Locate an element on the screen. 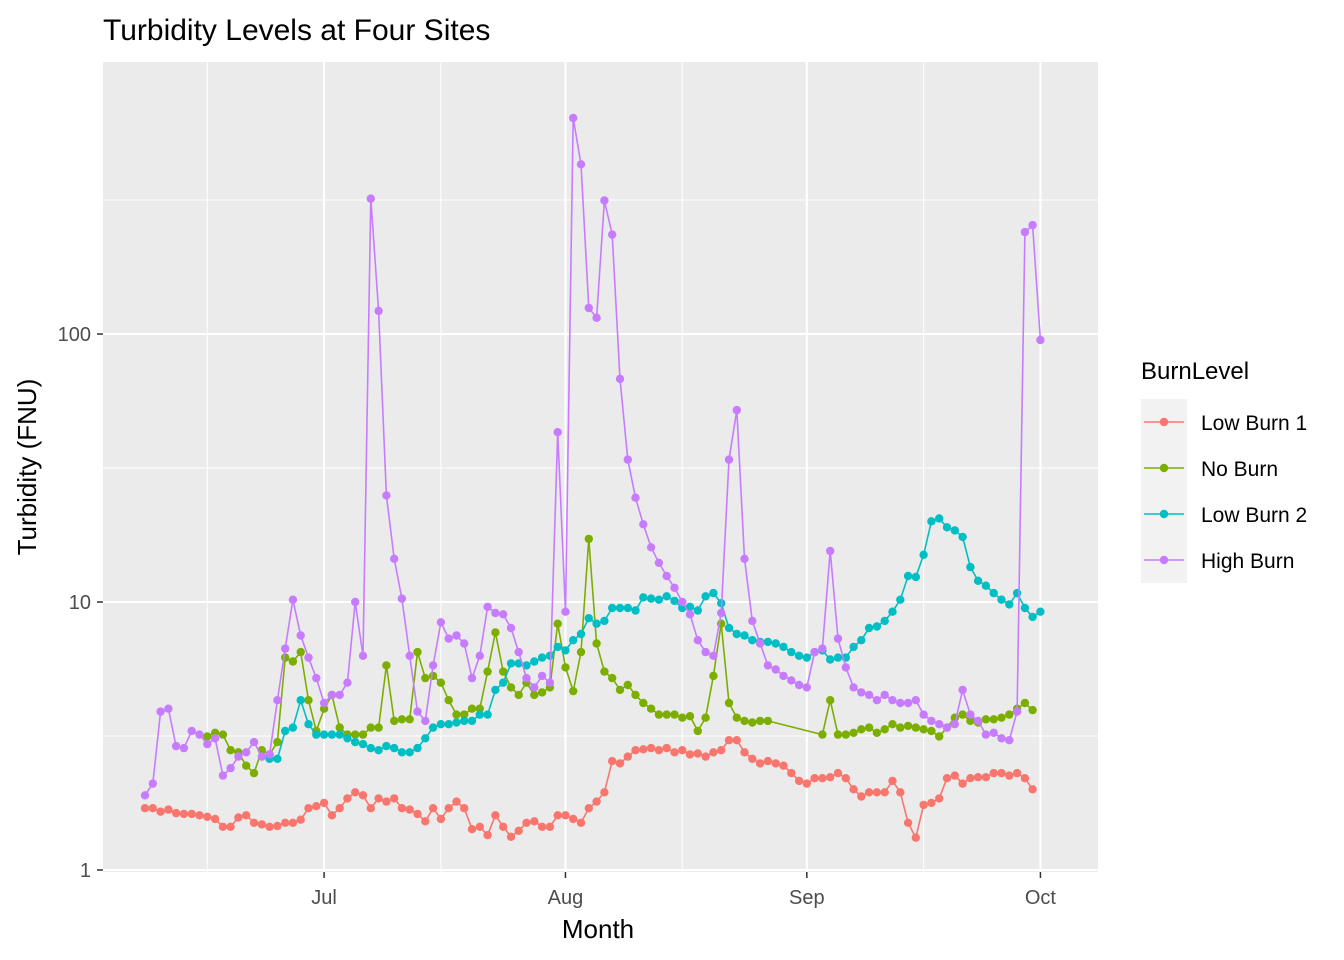 The image size is (1344, 960). legend-label: No Burn is located at coordinates (1239, 469).